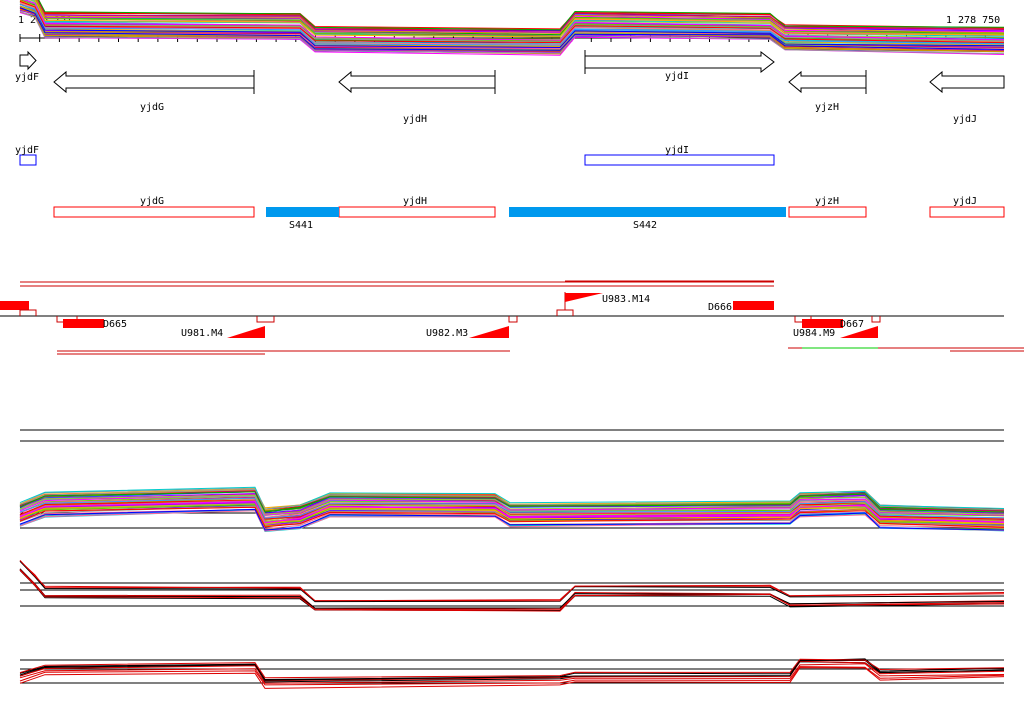  Describe the element at coordinates (814, 333) in the screenshot. I see `feature-label: U984.M9` at that location.